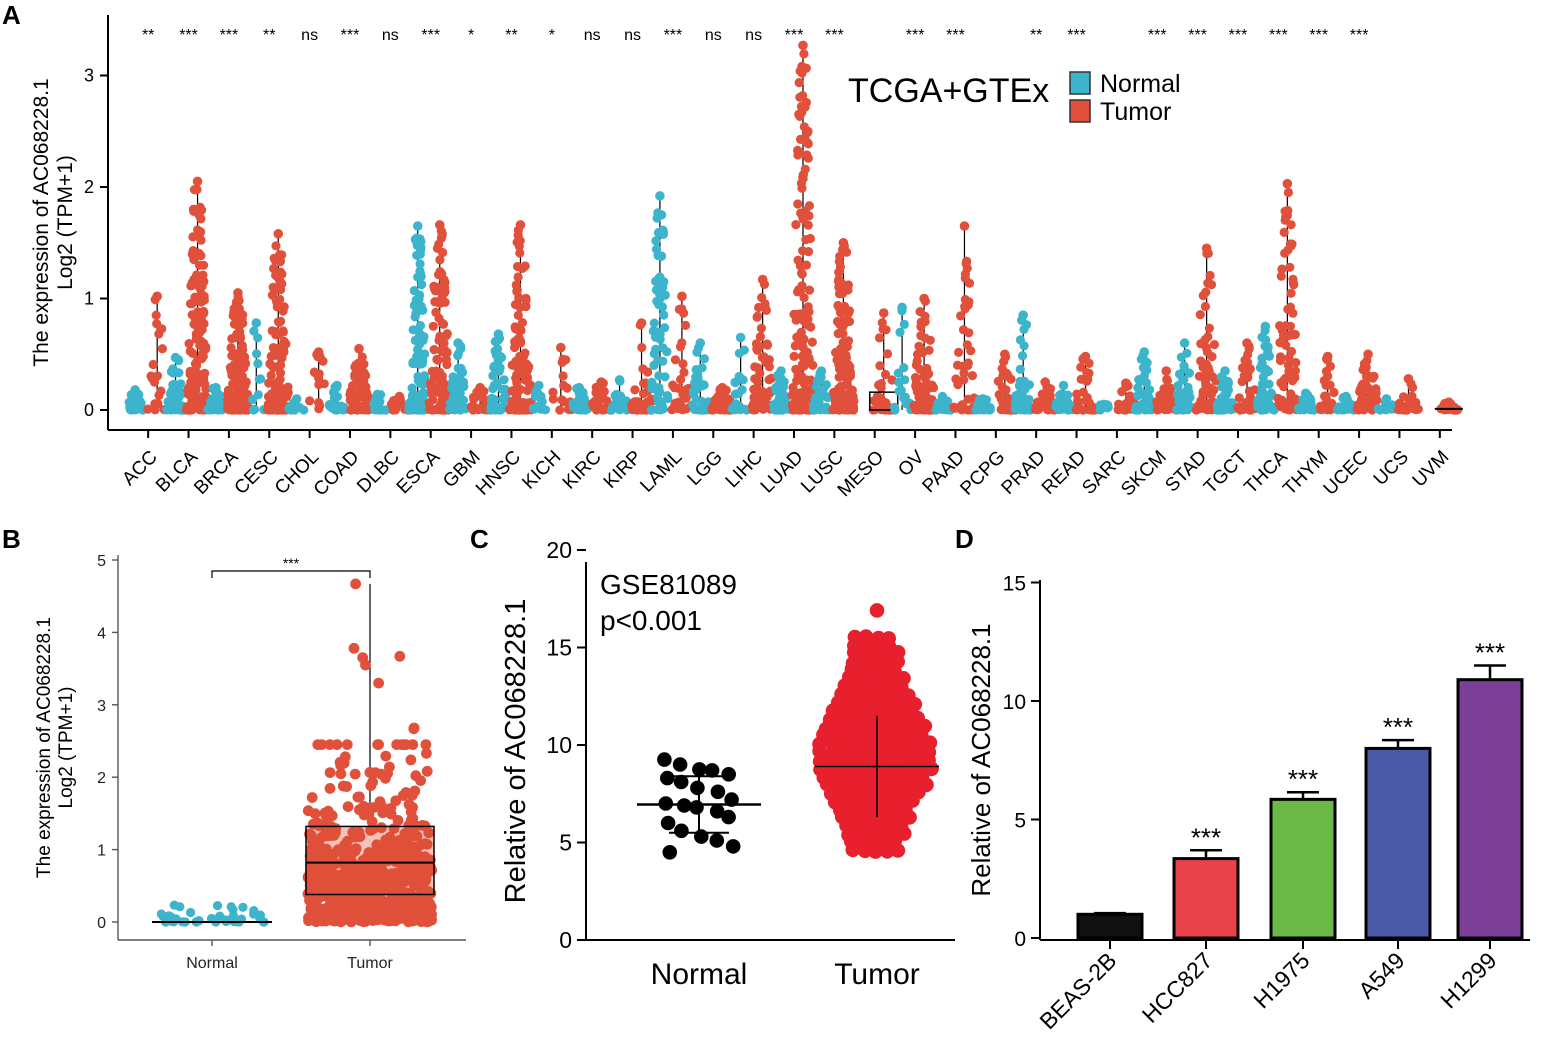 The image size is (1560, 1054). What do you see at coordinates (1014, 584) in the screenshot?
I see `panel-d-y-tick-label: 15` at bounding box center [1014, 584].